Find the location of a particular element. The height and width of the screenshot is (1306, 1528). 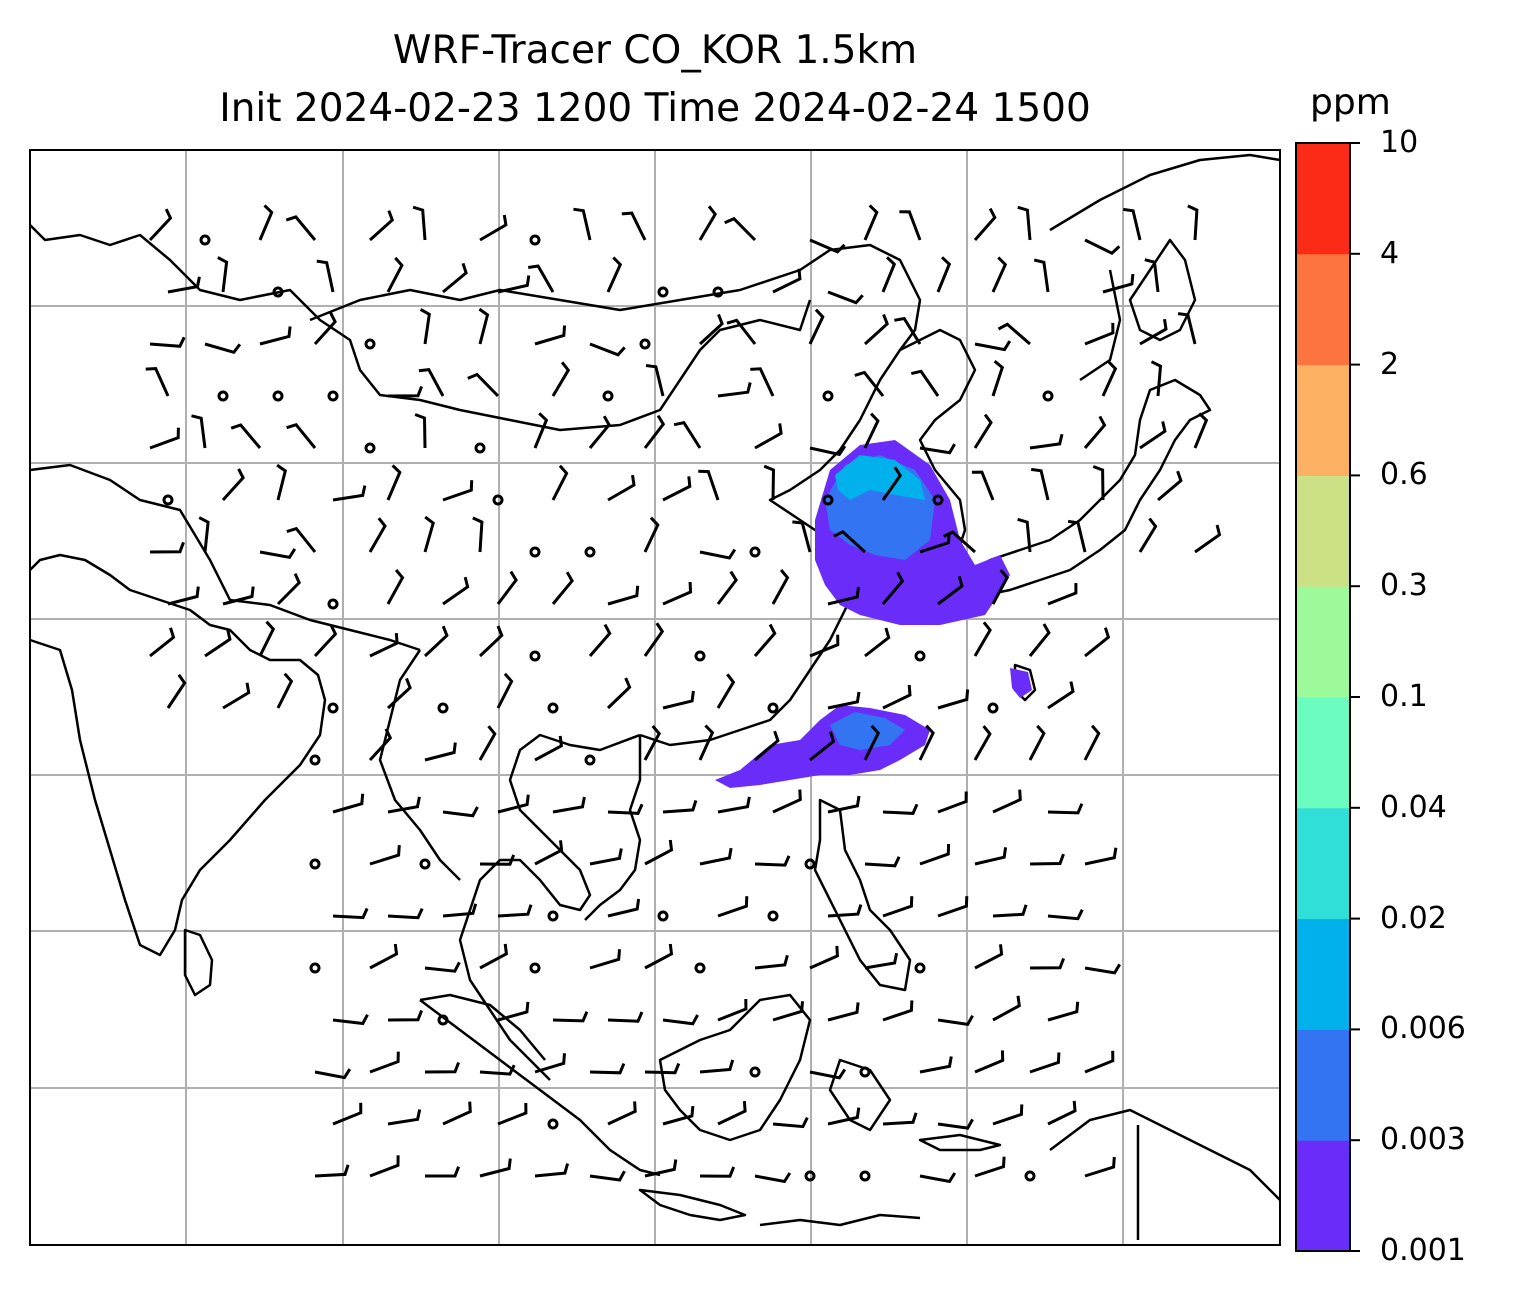

plume-south-china-mid is located at coordinates (867, 731).